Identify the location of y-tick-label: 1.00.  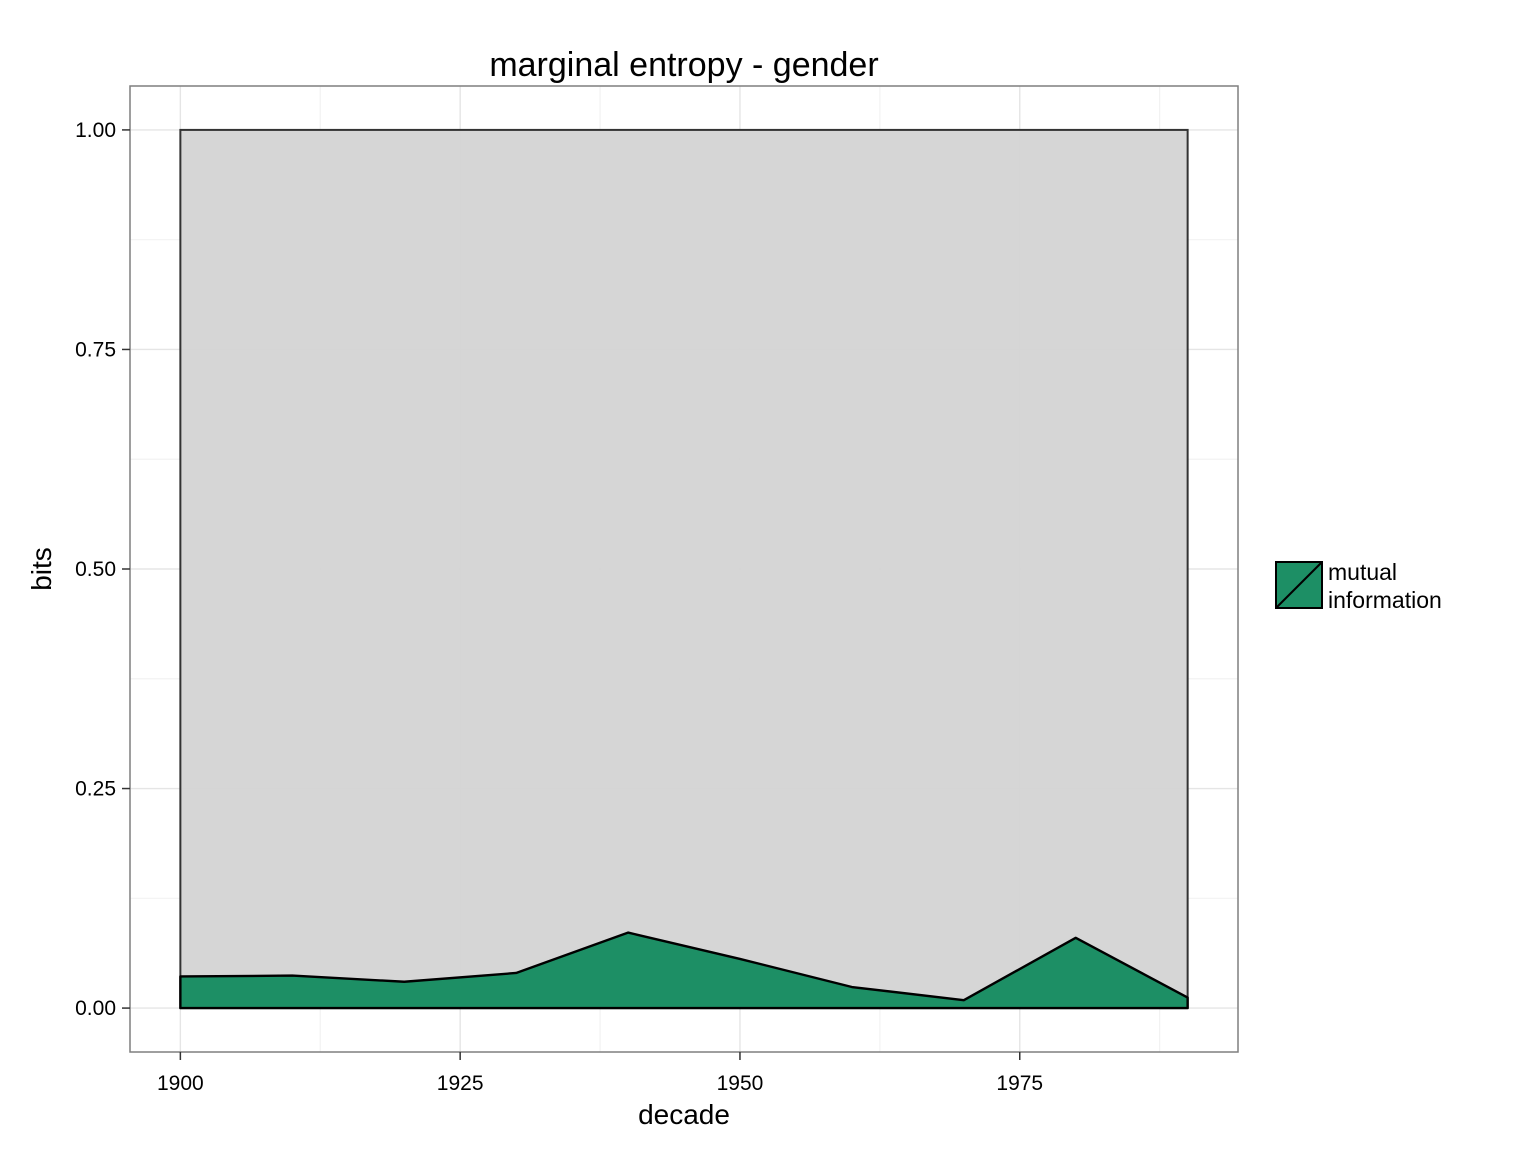
(95, 130).